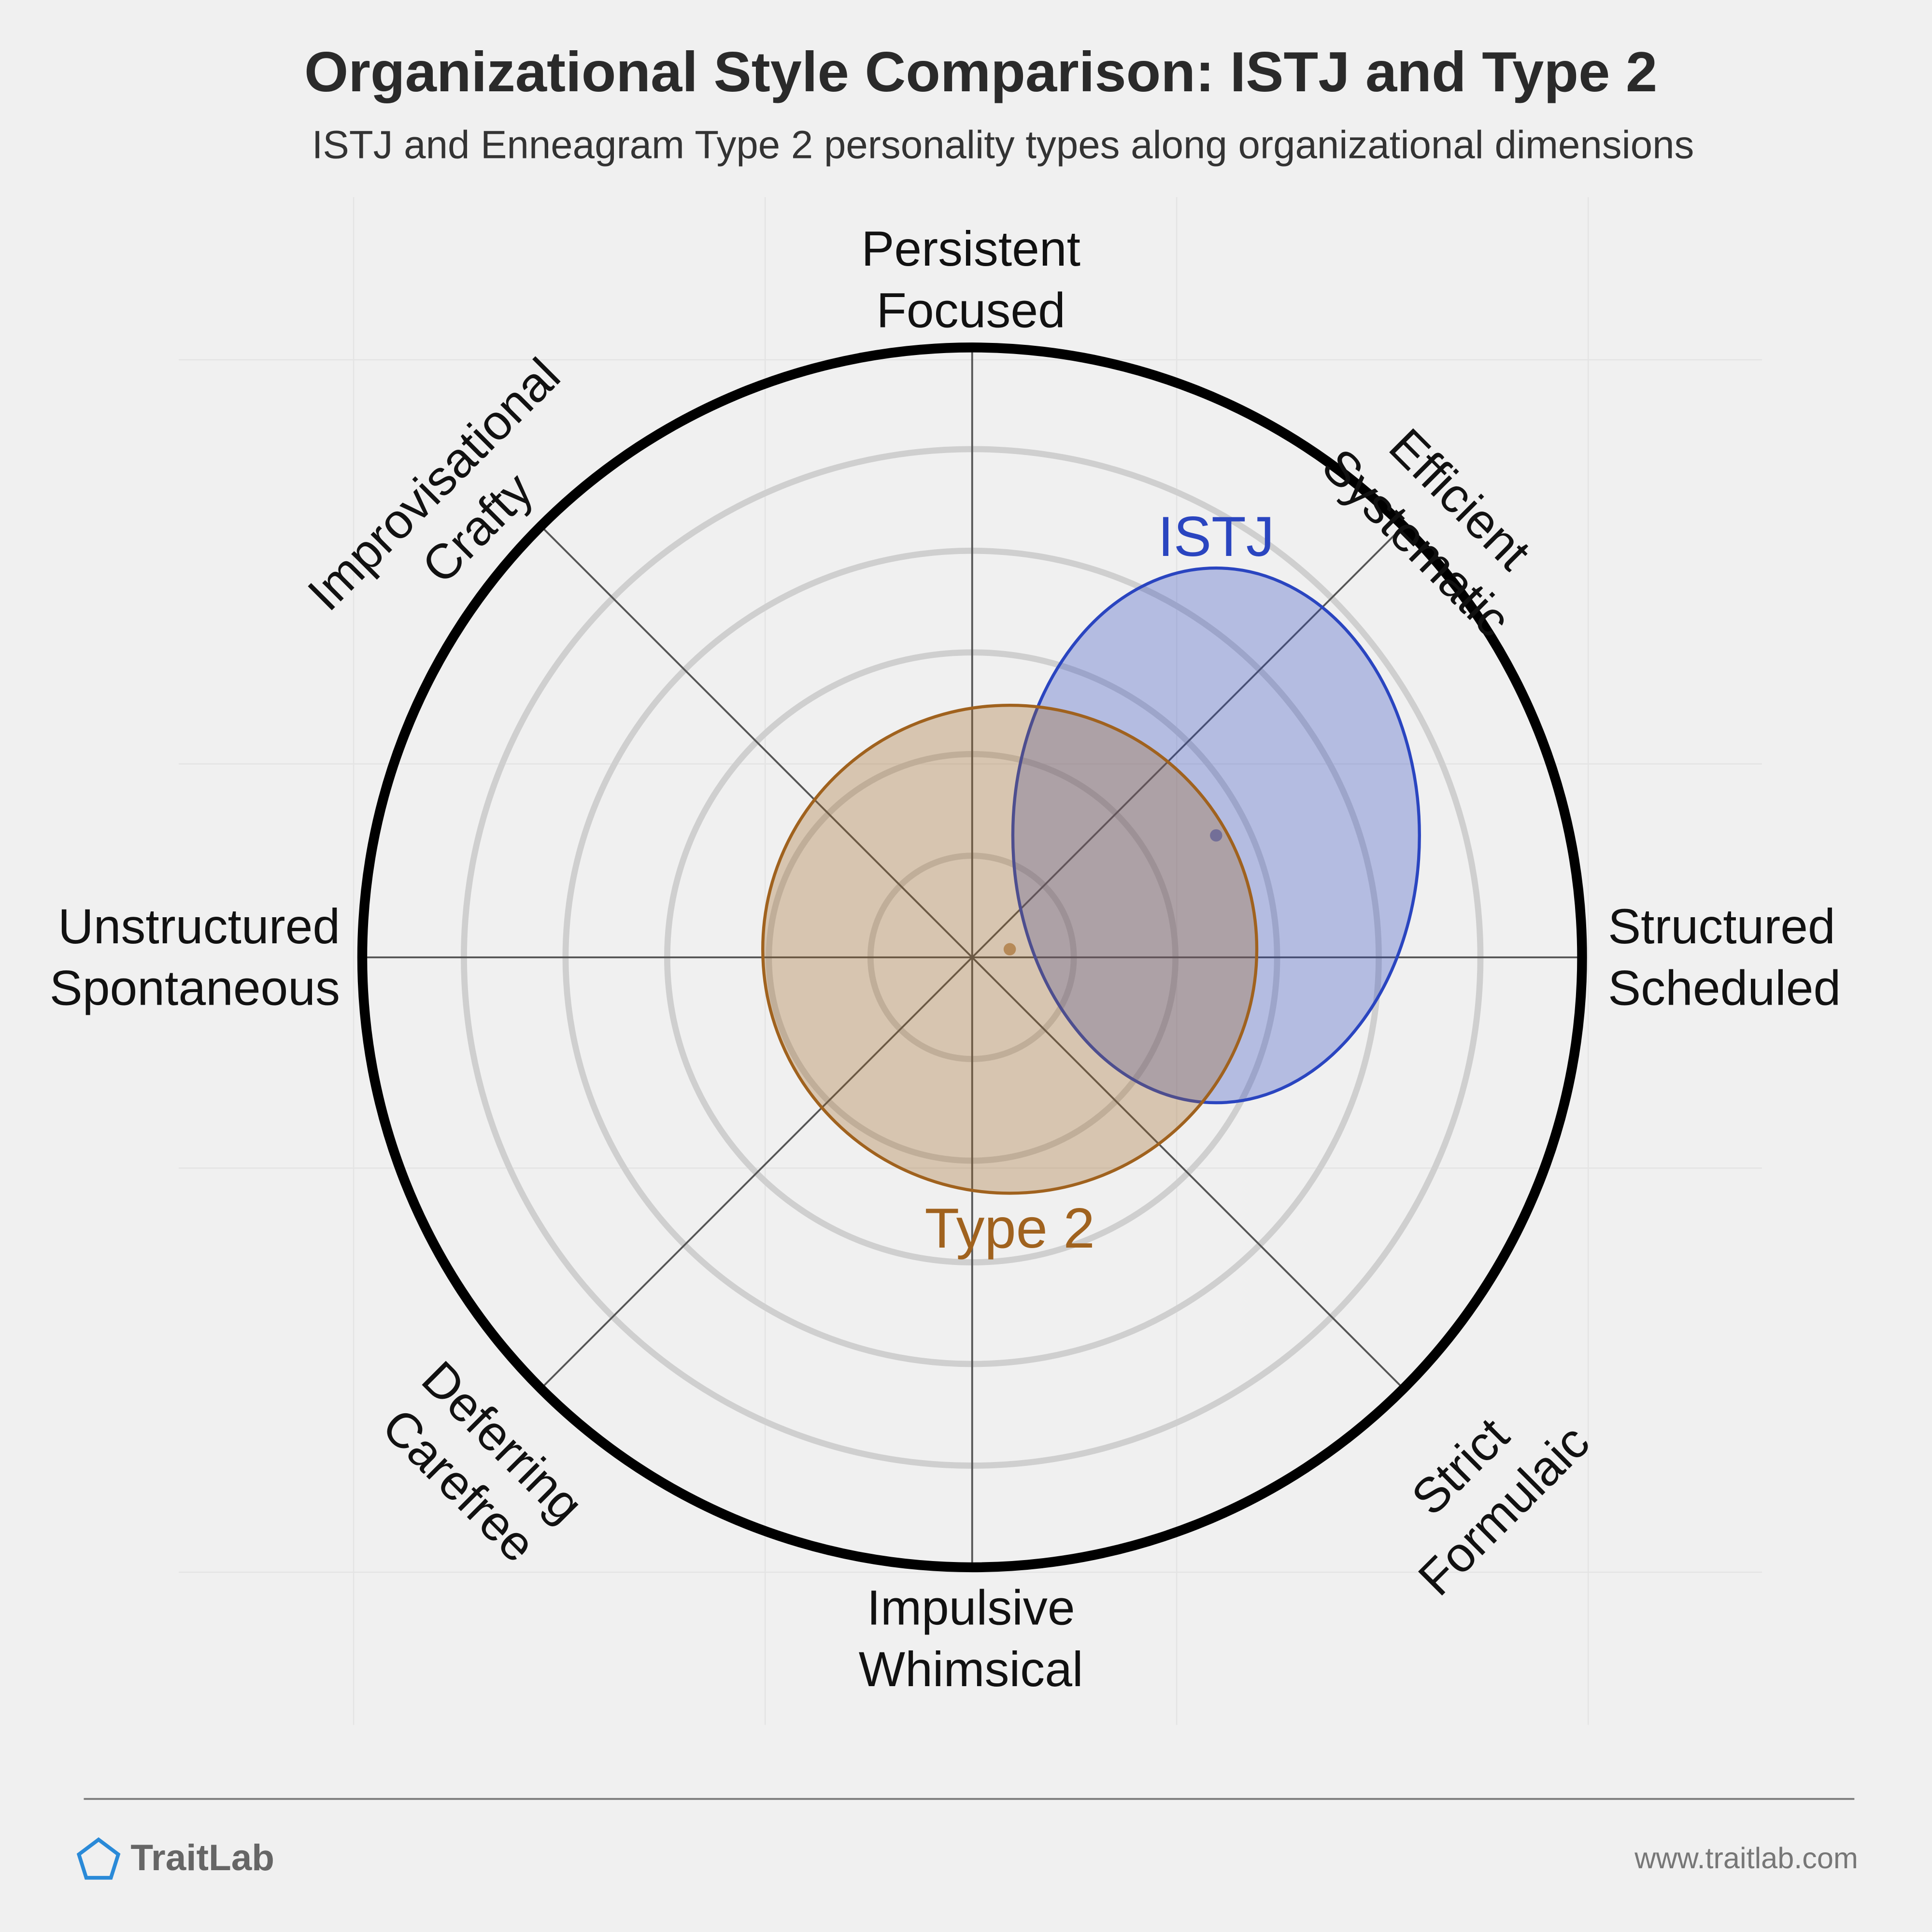 The width and height of the screenshot is (1932, 1932). I want to click on url: www.traitlab.com, so click(1746, 1858).